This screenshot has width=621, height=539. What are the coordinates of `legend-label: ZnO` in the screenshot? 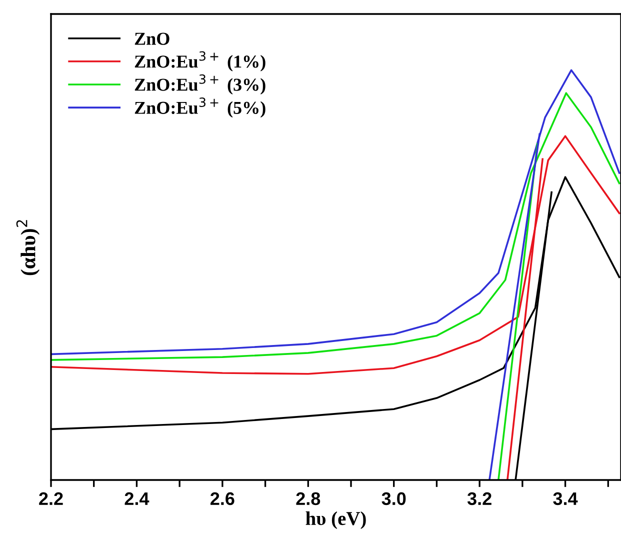 It's located at (152, 38).